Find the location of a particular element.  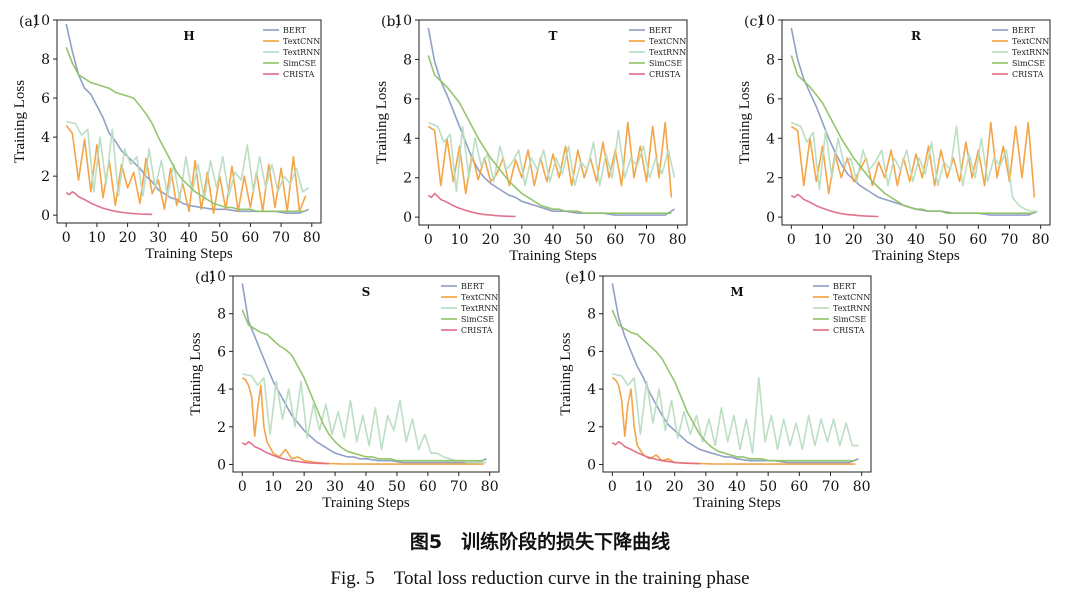

panel-label: (a) is located at coordinates (28, 22).